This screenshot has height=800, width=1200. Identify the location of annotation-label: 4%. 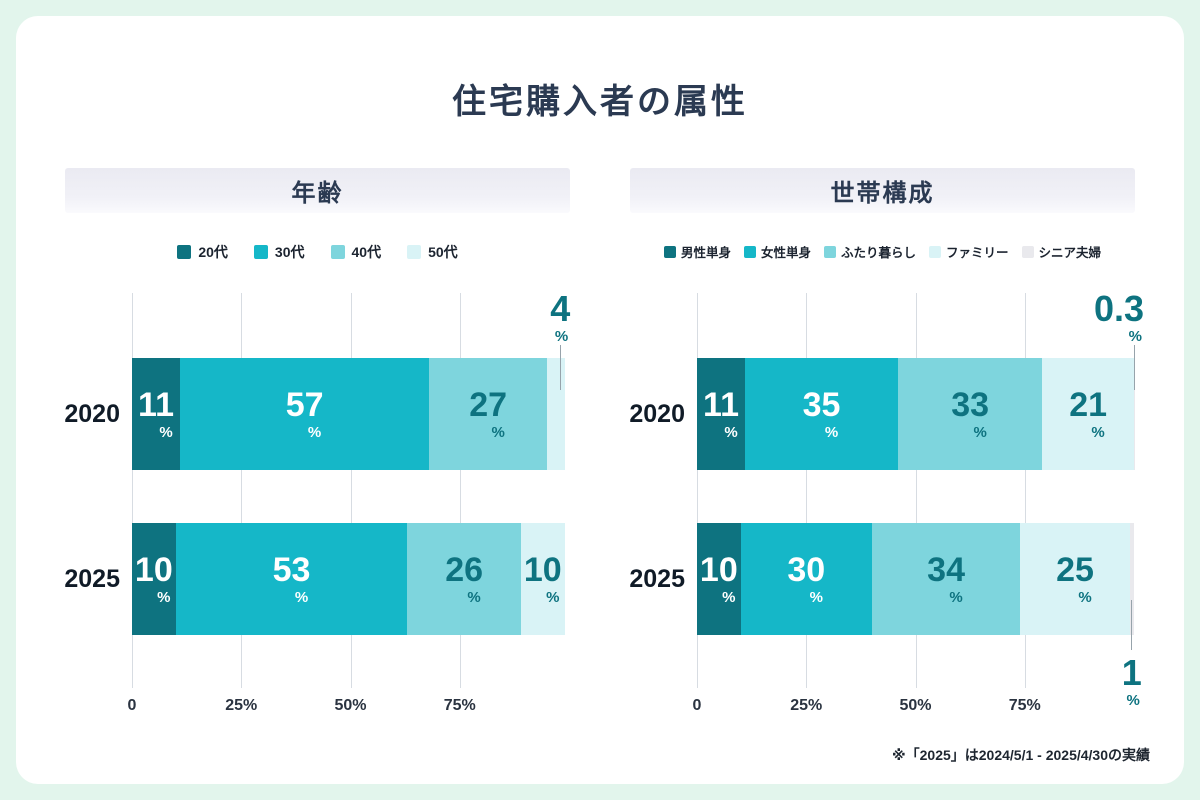
(560, 316).